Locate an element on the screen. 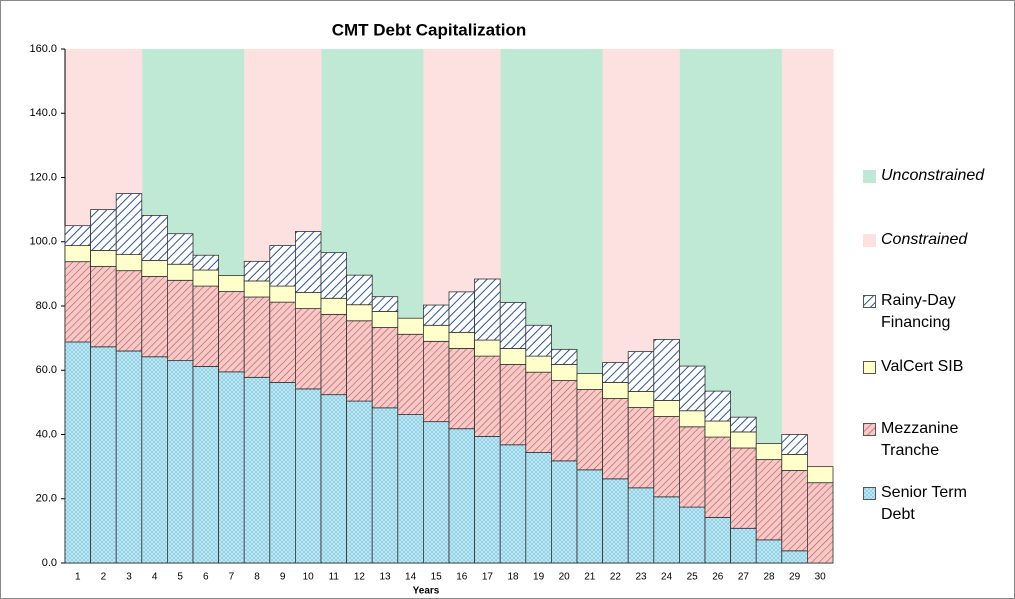  x-tick-label: 25 is located at coordinates (693, 577).